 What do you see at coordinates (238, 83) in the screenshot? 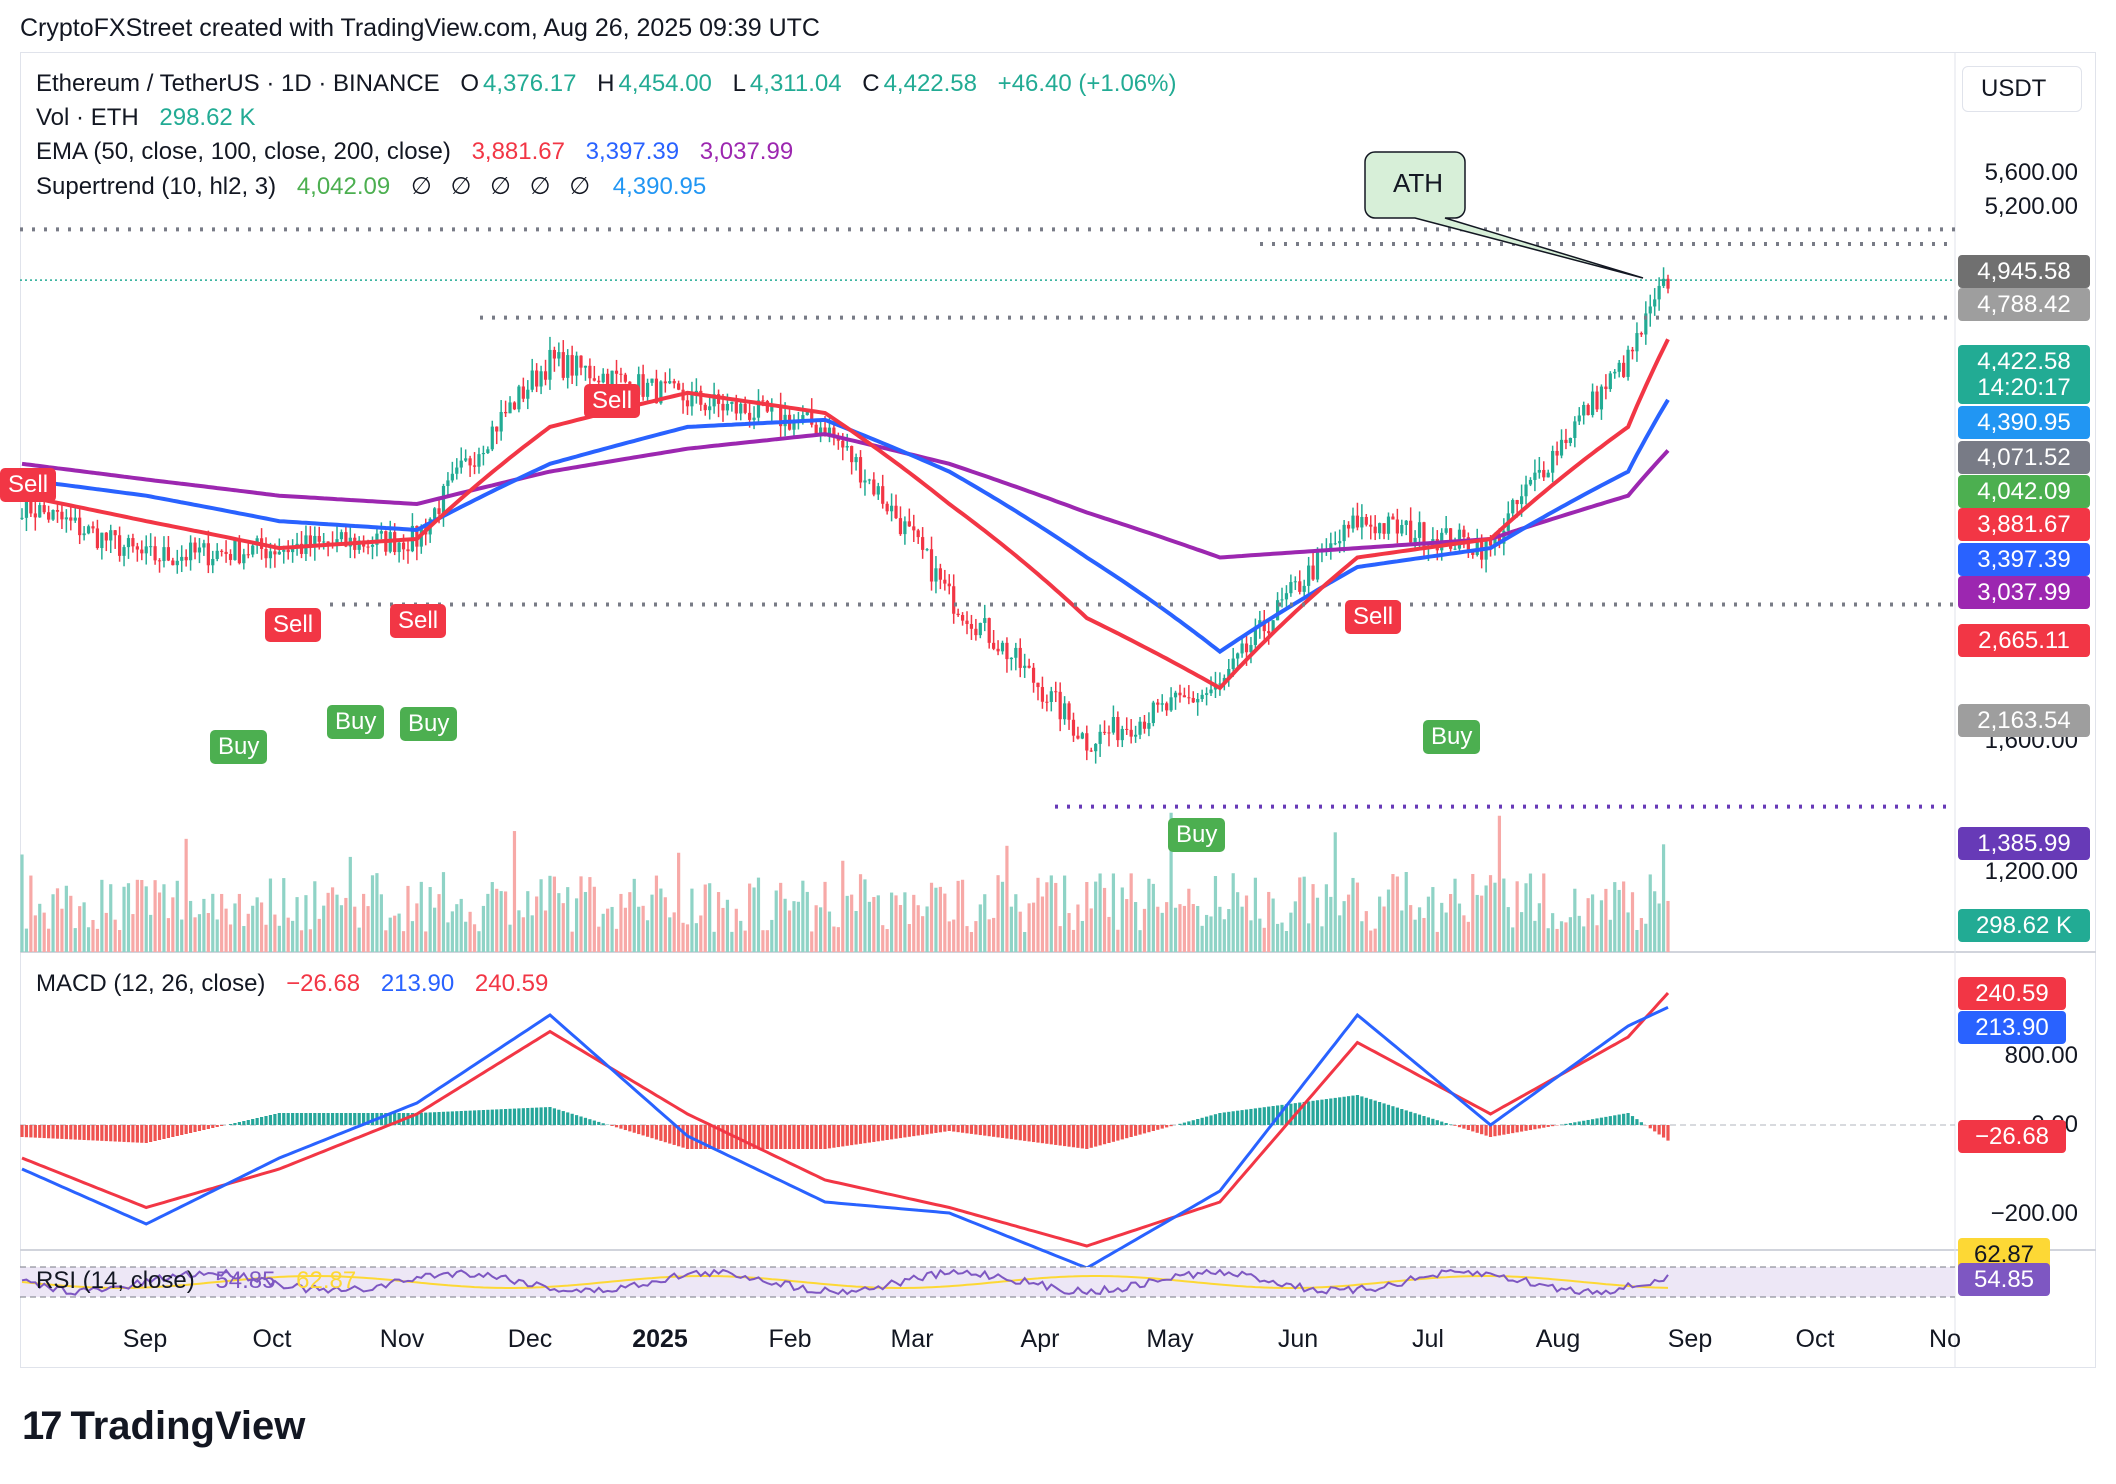
I see `symbol-title: Ethereum / TetherUS · 1D · BINANCE` at bounding box center [238, 83].